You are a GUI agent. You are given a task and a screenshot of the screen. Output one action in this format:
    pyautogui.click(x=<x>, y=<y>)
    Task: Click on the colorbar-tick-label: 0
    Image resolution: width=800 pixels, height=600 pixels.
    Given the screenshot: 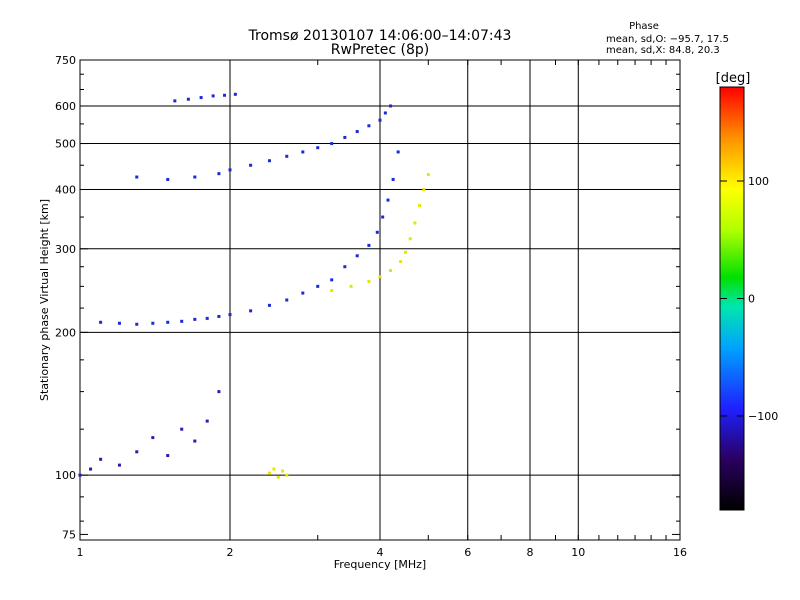 What is the action you would take?
    pyautogui.click(x=751, y=299)
    